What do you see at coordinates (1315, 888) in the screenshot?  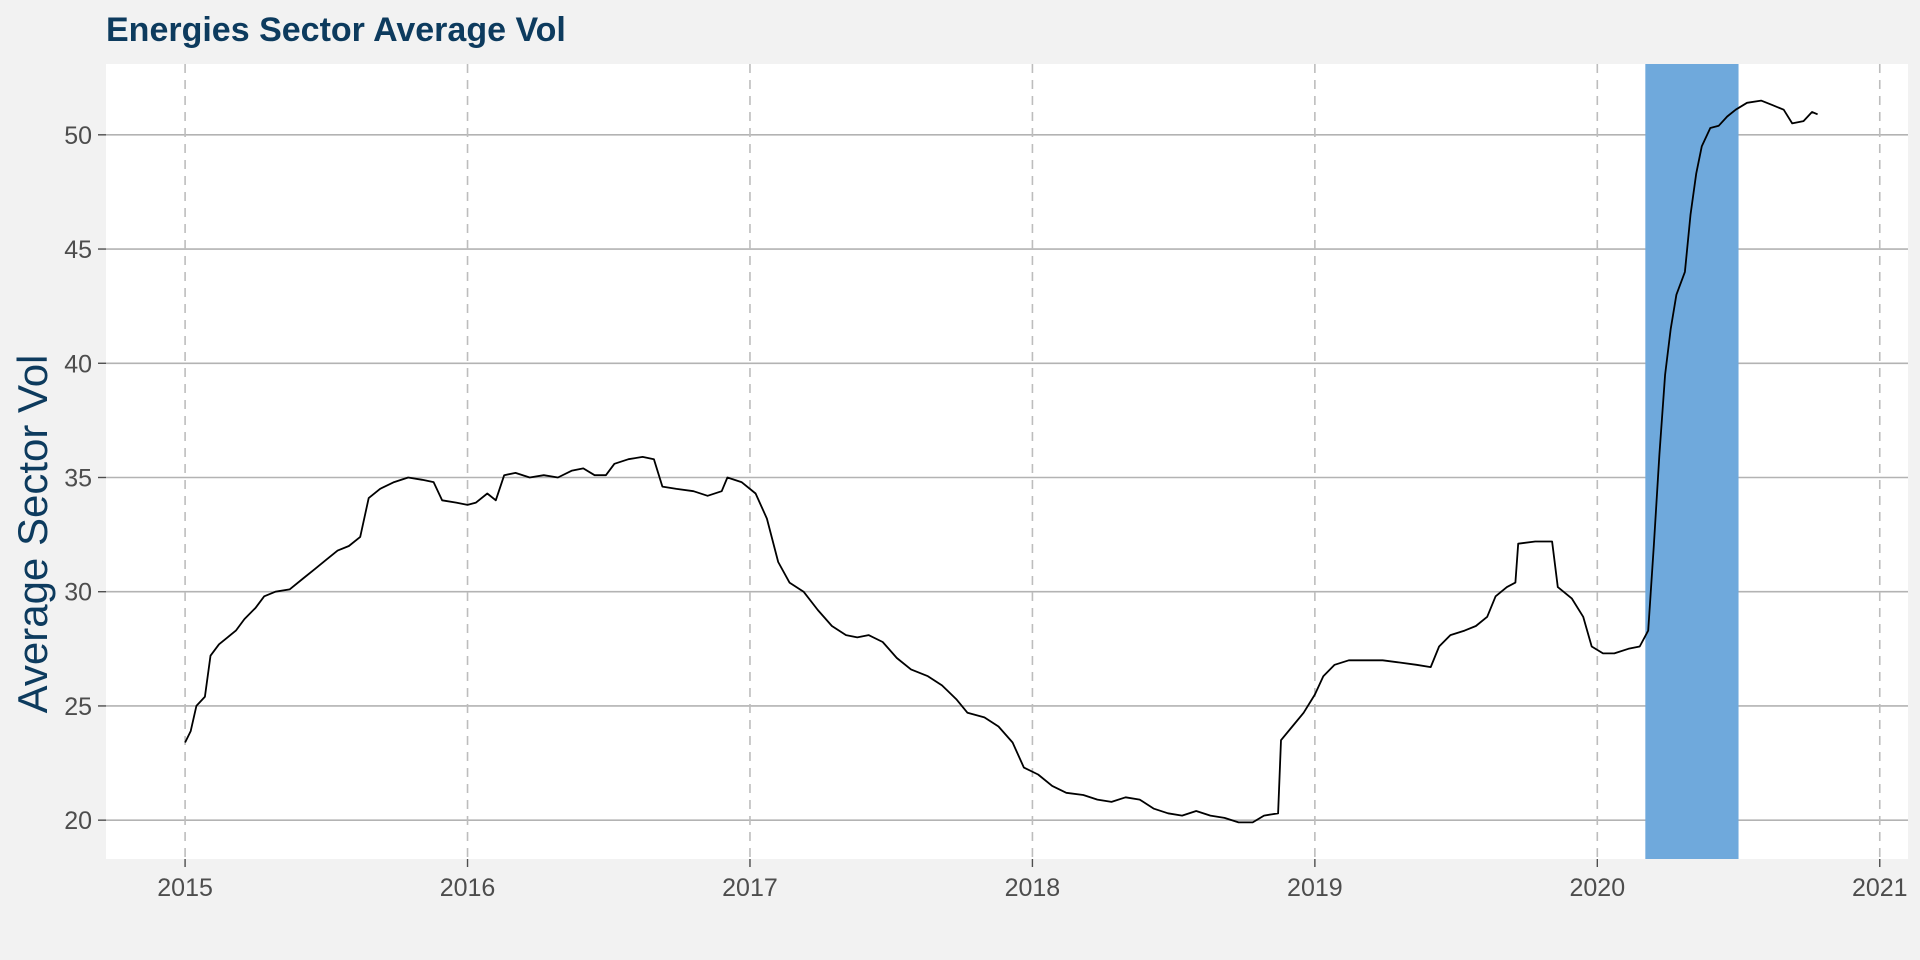 I see `x-tick-label: 2019` at bounding box center [1315, 888].